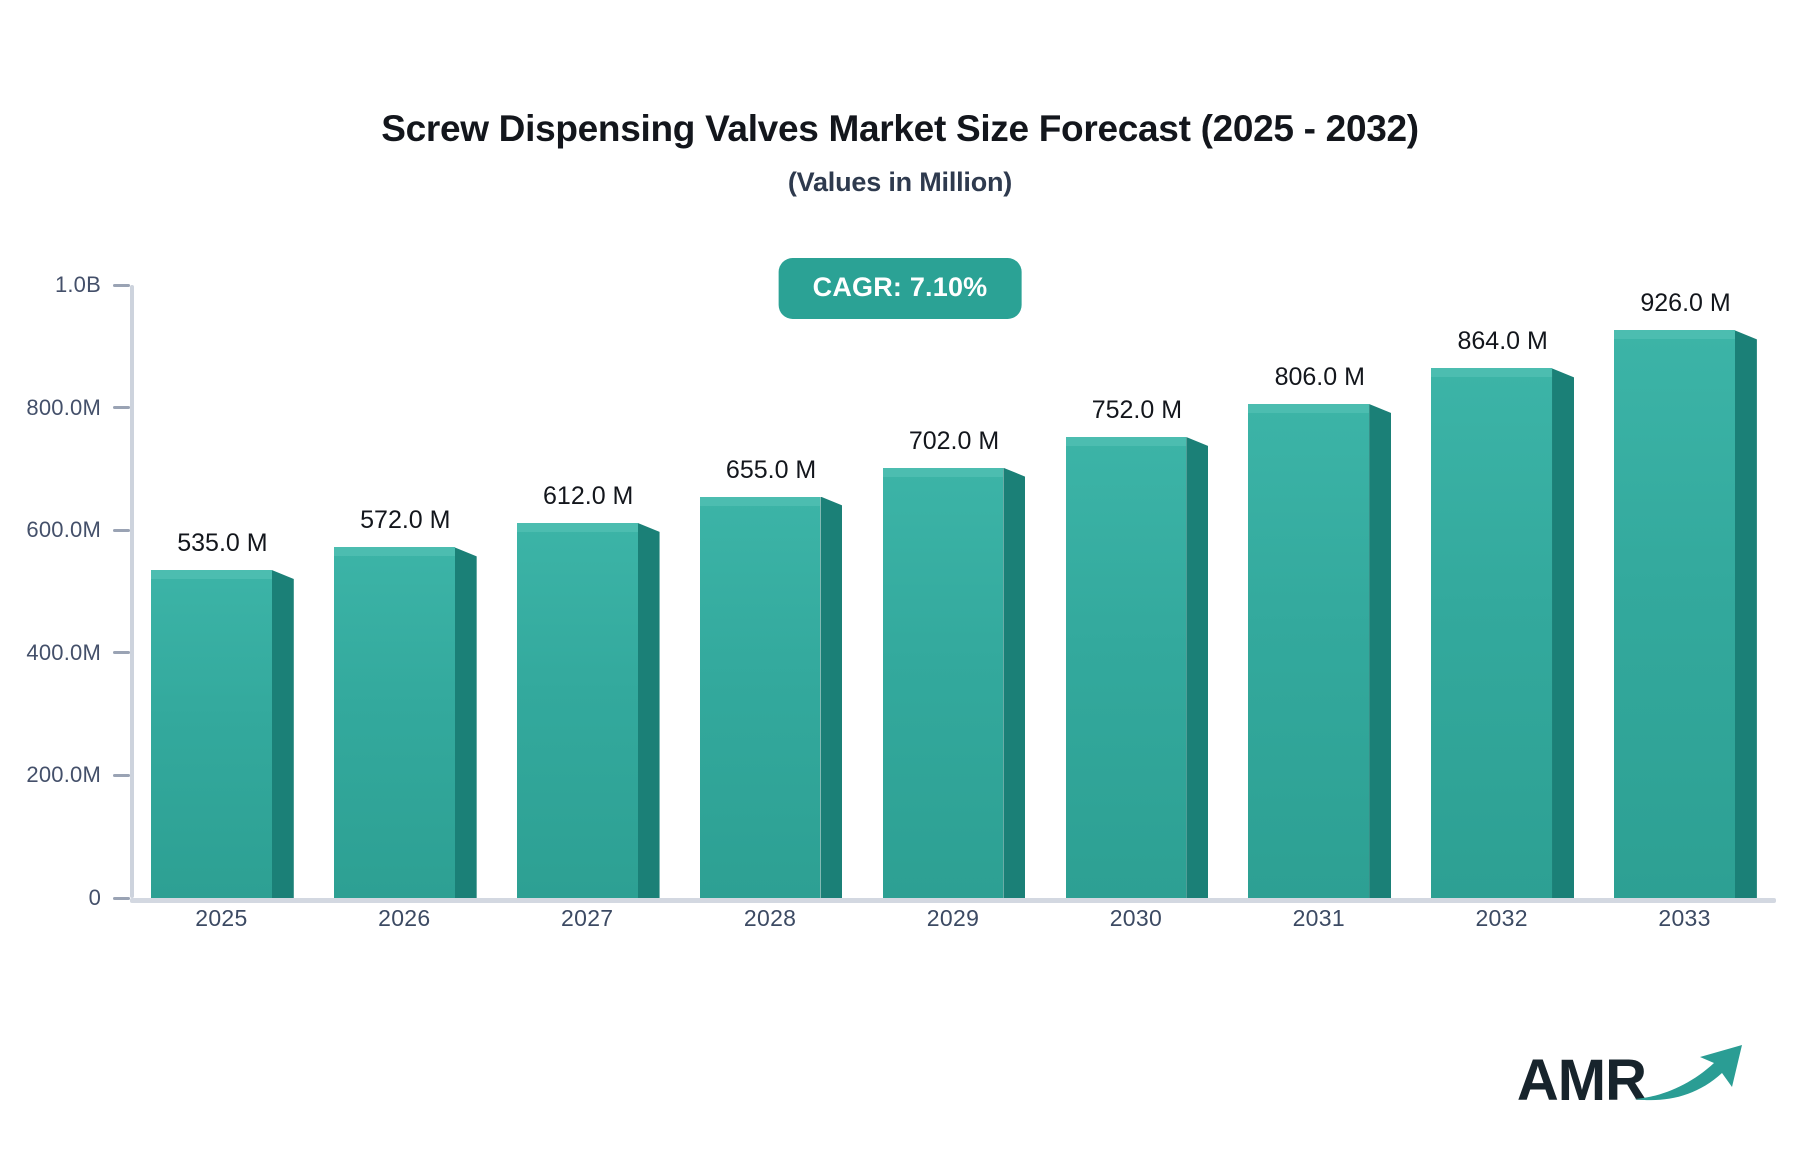 Image resolution: width=1800 pixels, height=1156 pixels. Describe the element at coordinates (1690, 1074) in the screenshot. I see `growth-arrow-icon` at that location.